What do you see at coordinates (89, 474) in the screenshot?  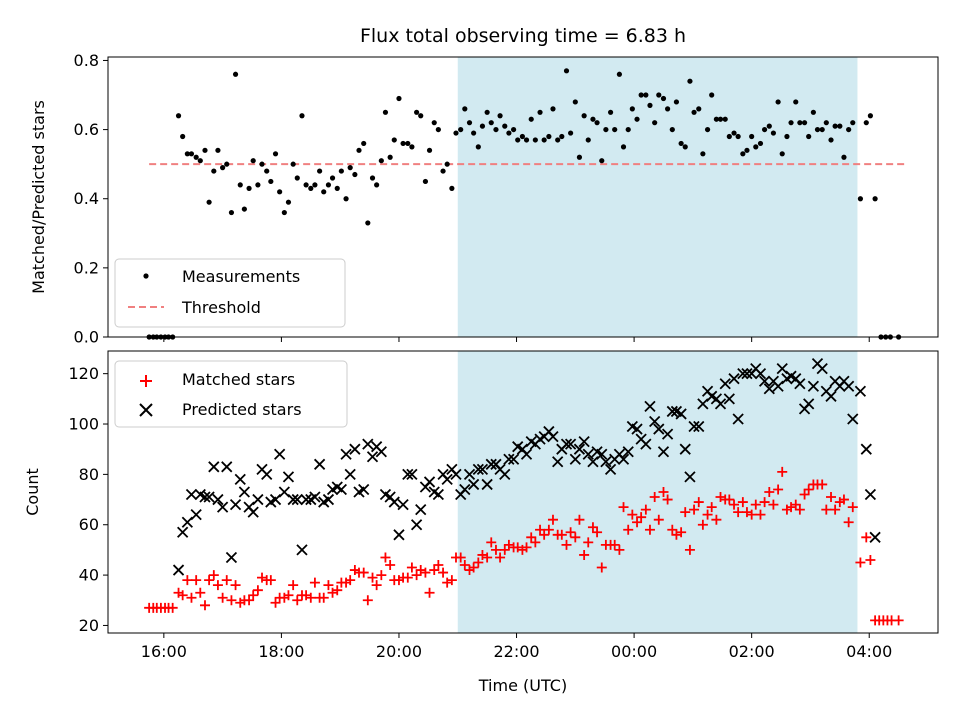 I see `y-tick-label: 80` at bounding box center [89, 474].